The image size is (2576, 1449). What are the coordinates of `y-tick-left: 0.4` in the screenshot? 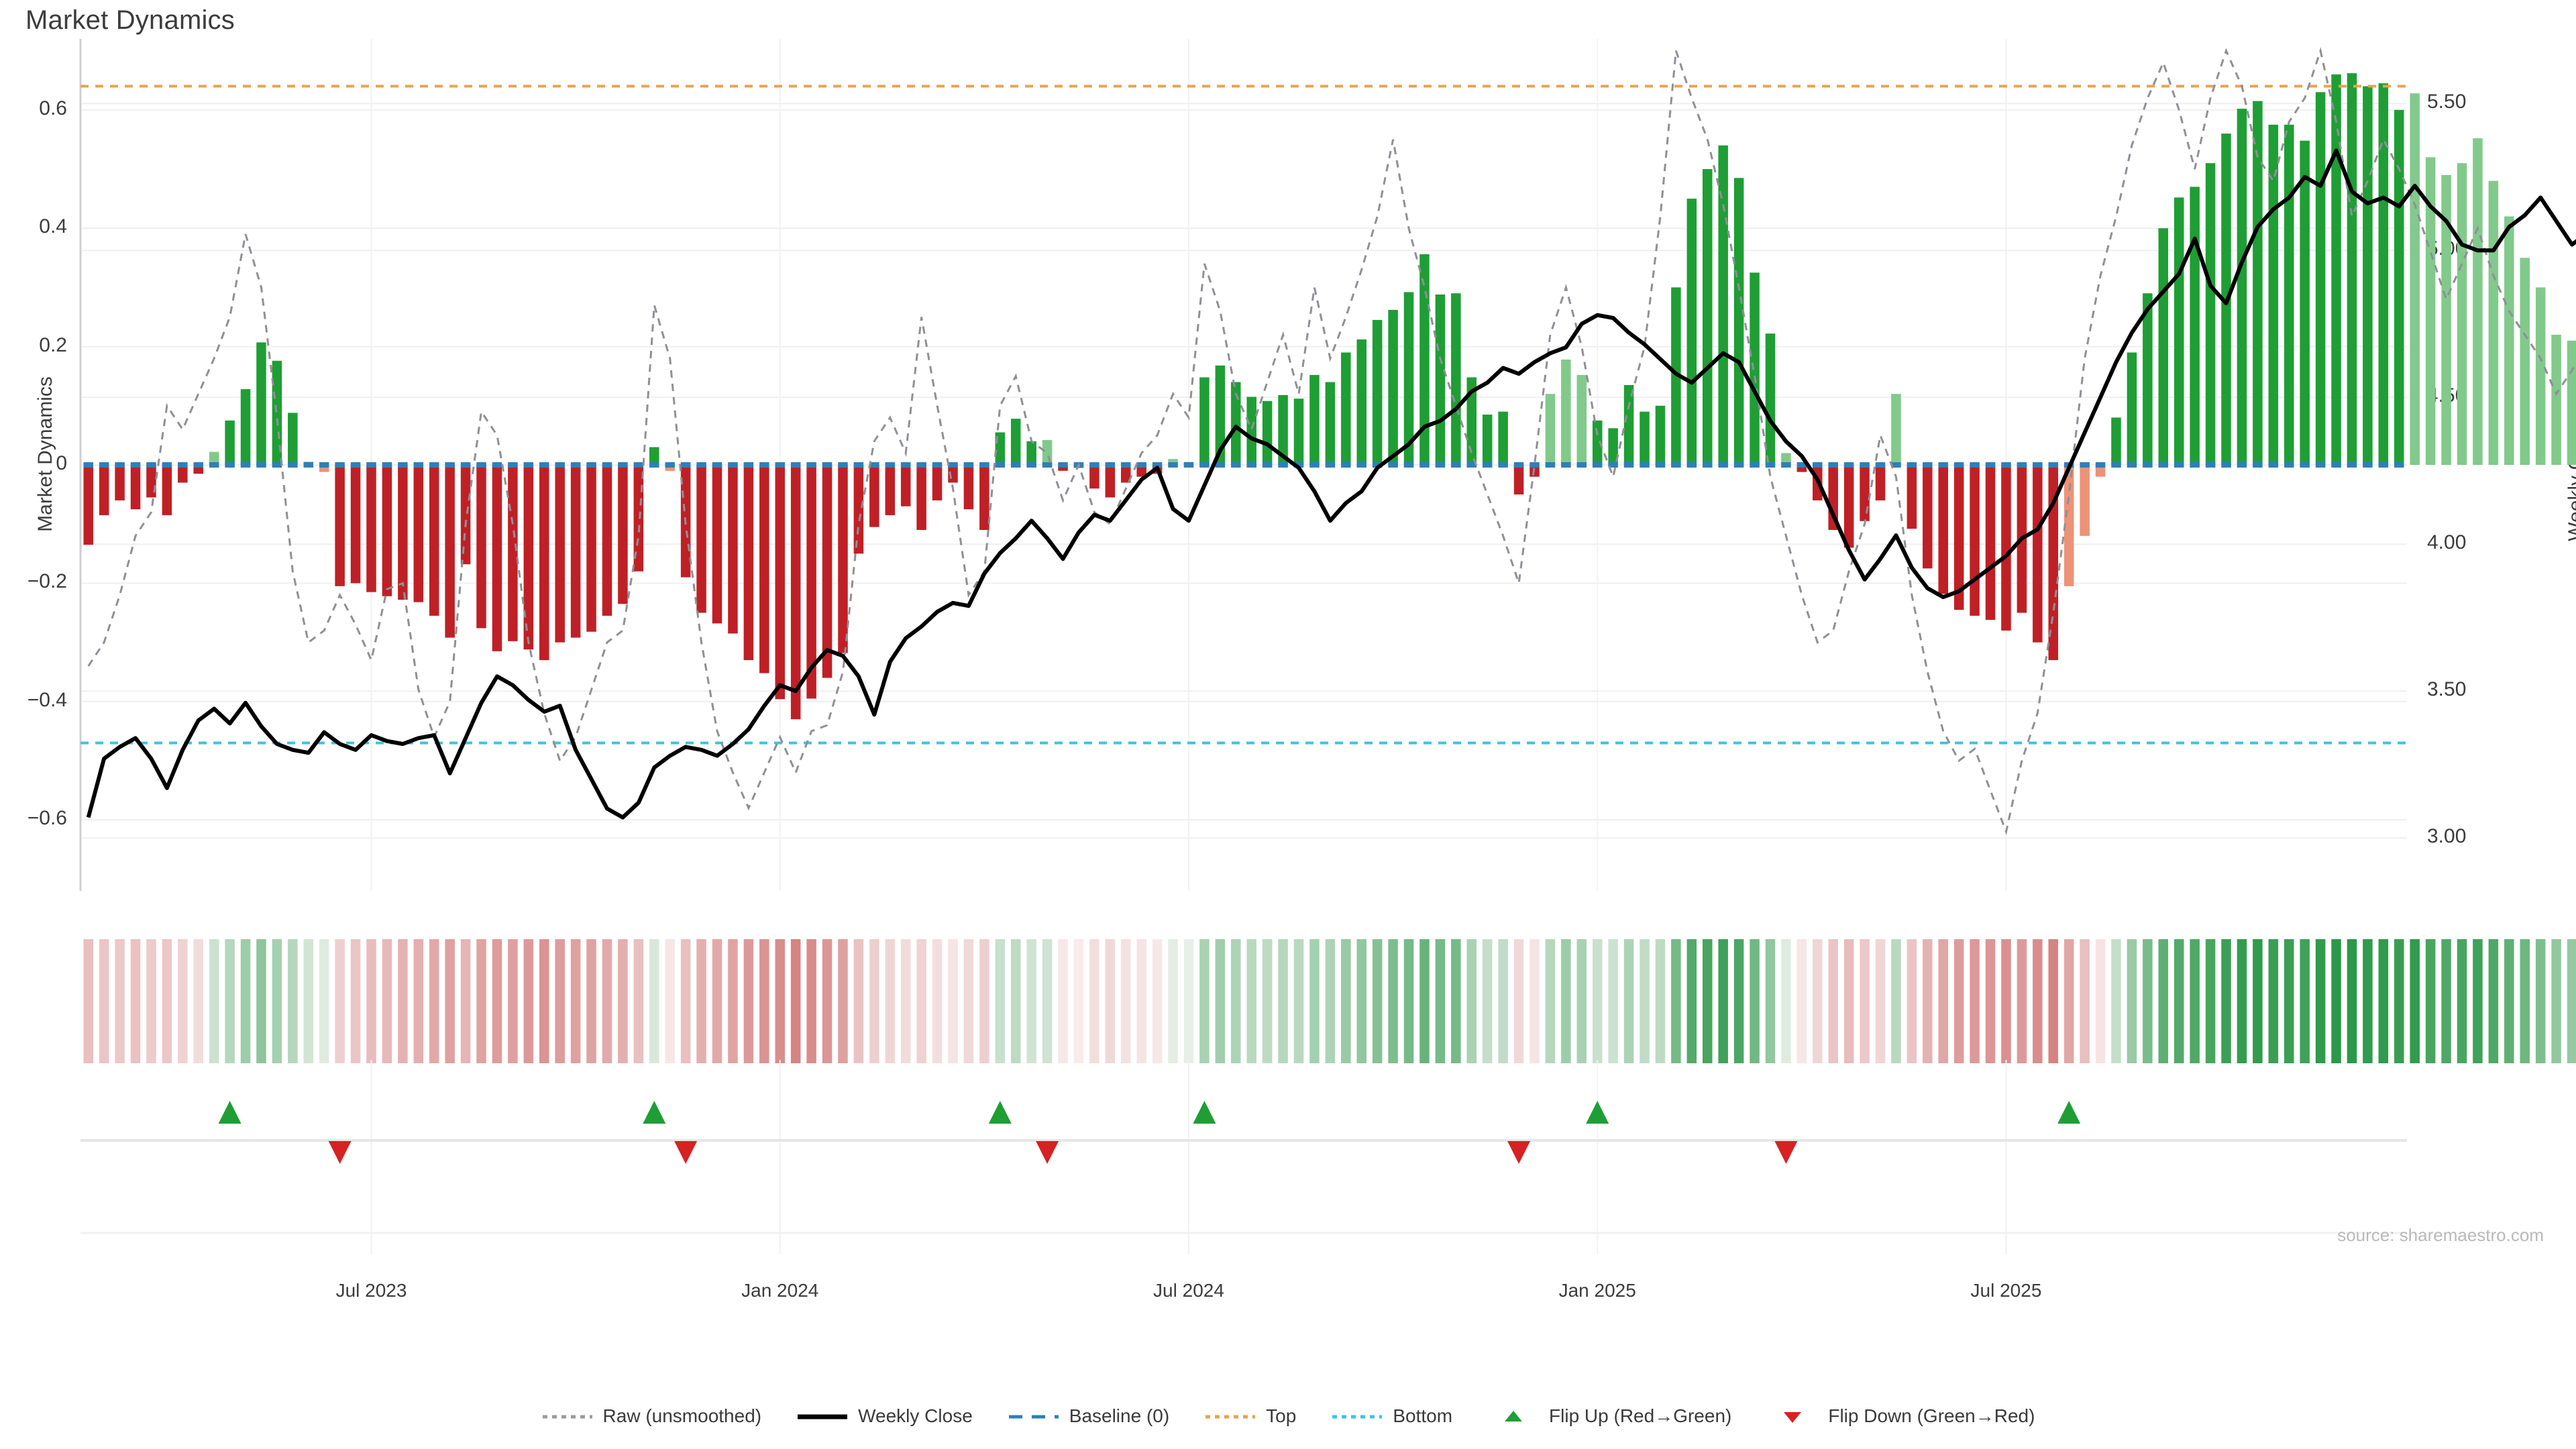 It's located at (53, 226).